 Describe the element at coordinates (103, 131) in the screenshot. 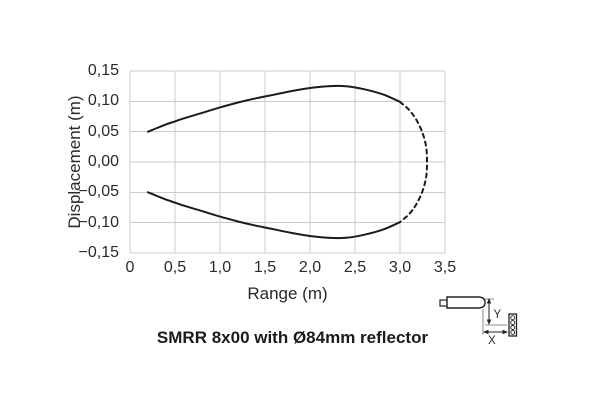

I see `y-tick-label: 0,05` at that location.